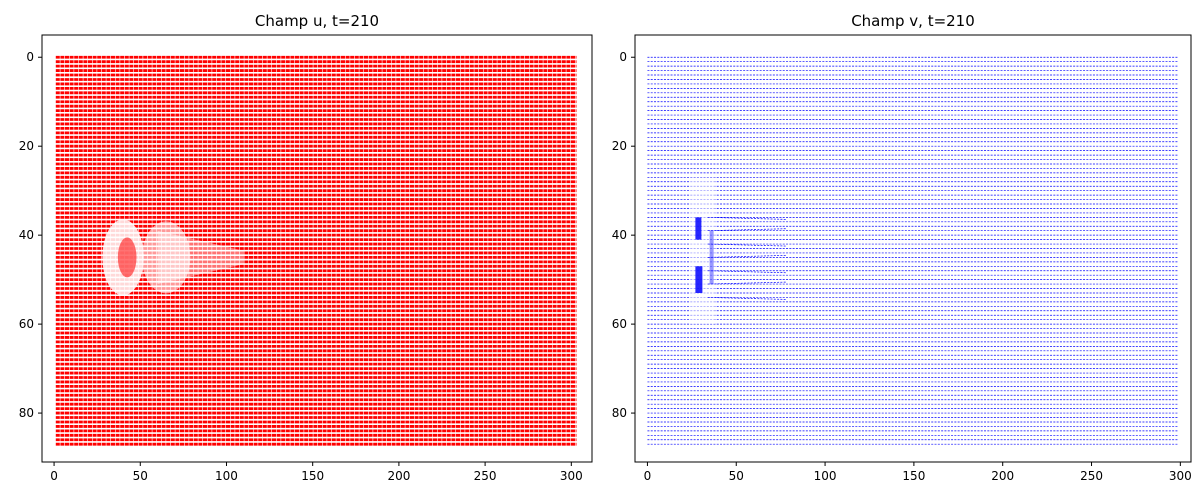  What do you see at coordinates (913, 21) in the screenshot?
I see `chart-title: Champ v, t=210` at bounding box center [913, 21].